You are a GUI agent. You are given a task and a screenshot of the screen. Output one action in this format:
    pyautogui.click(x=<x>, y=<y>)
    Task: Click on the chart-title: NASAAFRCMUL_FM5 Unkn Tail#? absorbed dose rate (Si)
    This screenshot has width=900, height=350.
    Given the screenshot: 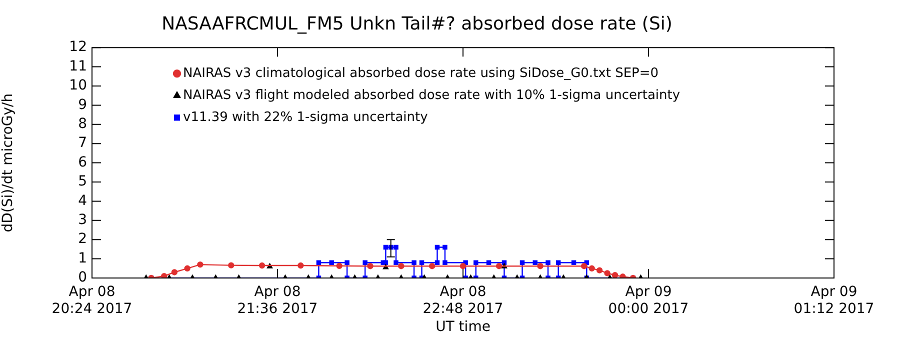 What is the action you would take?
    pyautogui.click(x=417, y=23)
    